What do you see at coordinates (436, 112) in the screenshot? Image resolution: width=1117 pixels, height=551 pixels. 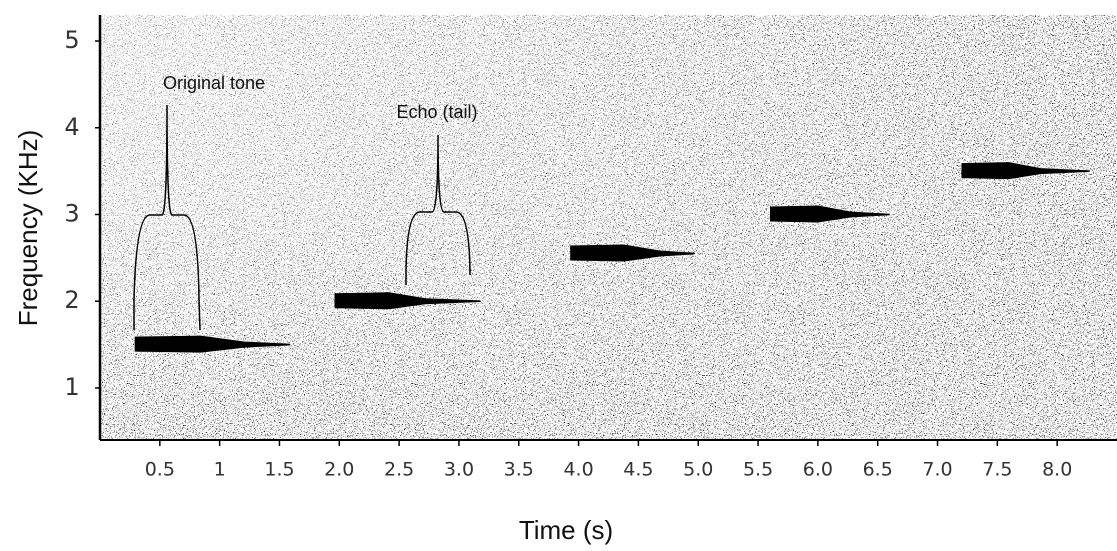 I see `annotation: Echo (tail)` at bounding box center [436, 112].